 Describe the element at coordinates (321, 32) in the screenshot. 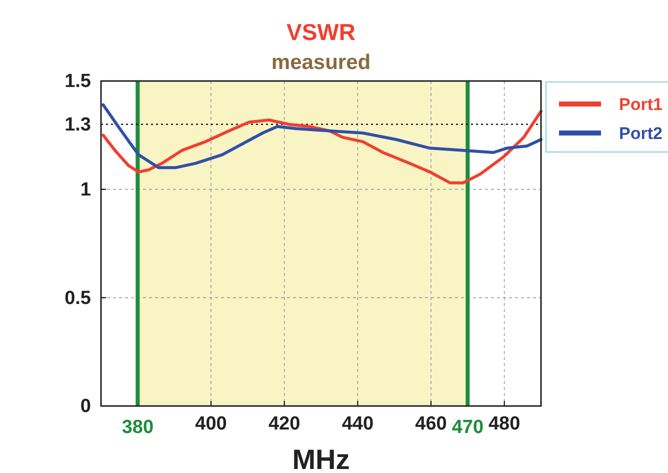

I see `chart-title: VSWR` at that location.